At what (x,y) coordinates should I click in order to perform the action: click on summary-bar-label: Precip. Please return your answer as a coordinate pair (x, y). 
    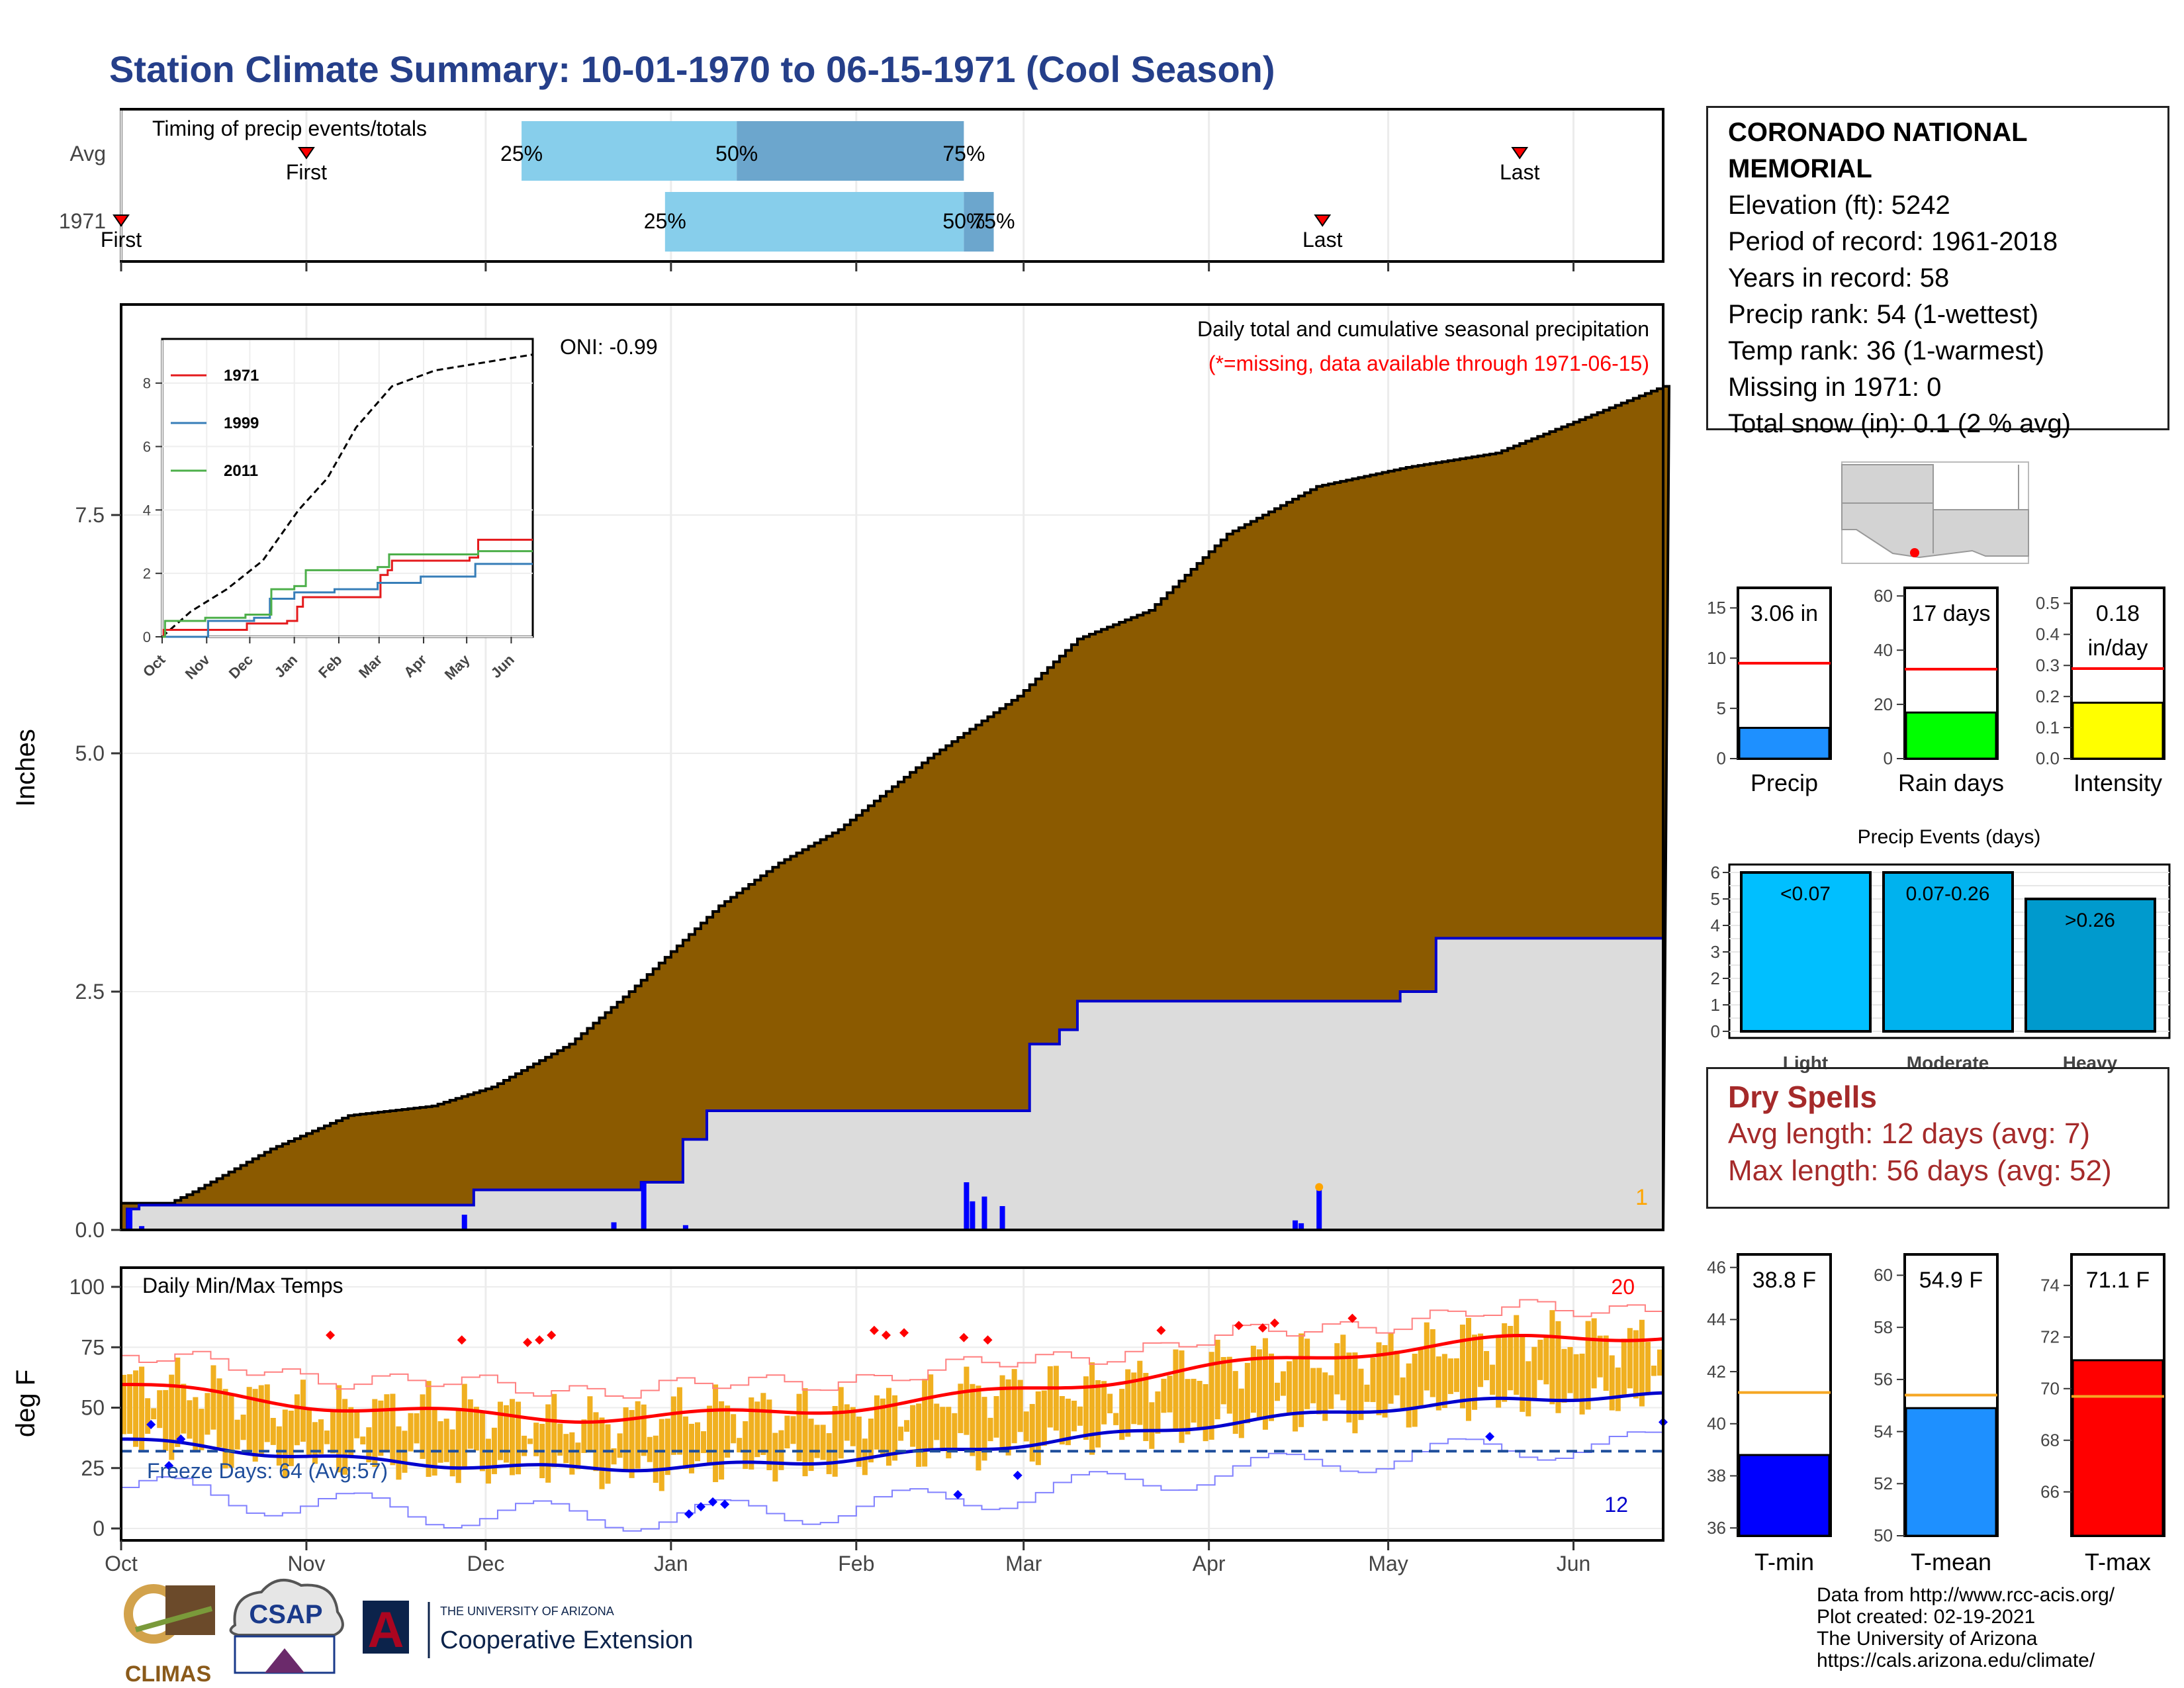
    Looking at the image, I should click on (1784, 782).